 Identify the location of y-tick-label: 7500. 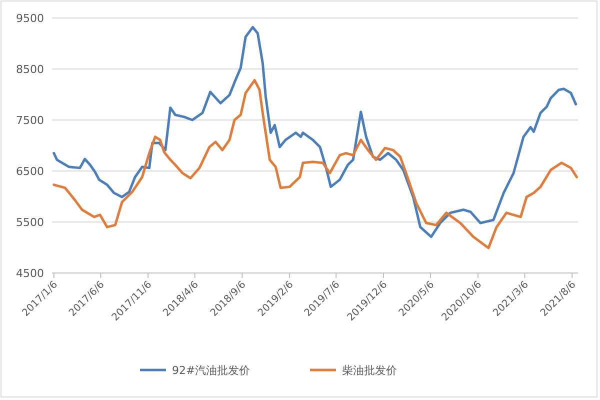
(30, 120).